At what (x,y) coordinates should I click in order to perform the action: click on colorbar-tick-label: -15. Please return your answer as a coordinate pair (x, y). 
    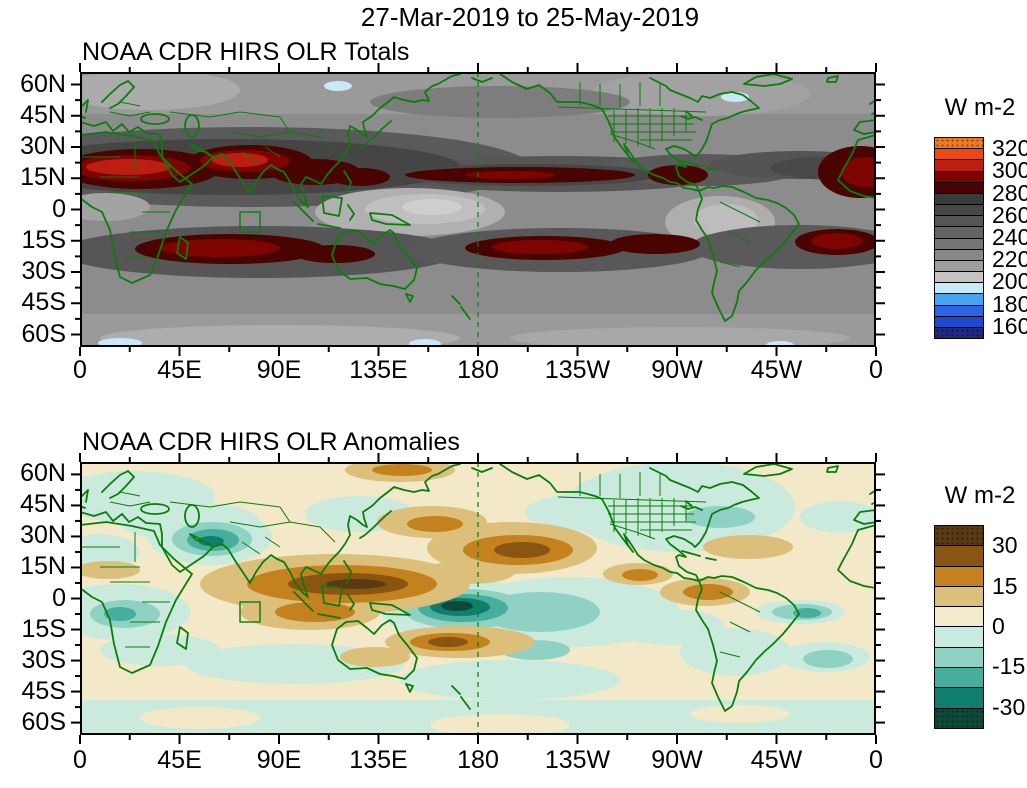
    Looking at the image, I should click on (1009, 666).